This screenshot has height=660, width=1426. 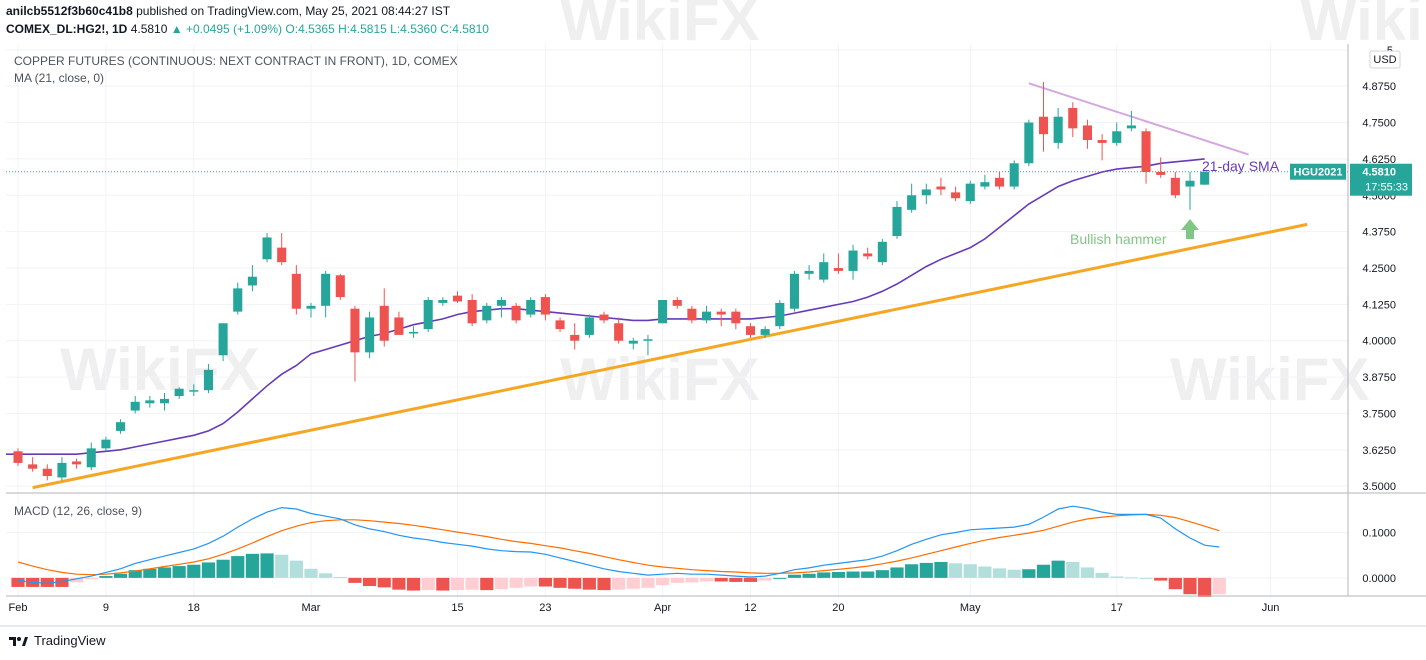 What do you see at coordinates (194, 608) in the screenshot?
I see `time-tick-label: 18` at bounding box center [194, 608].